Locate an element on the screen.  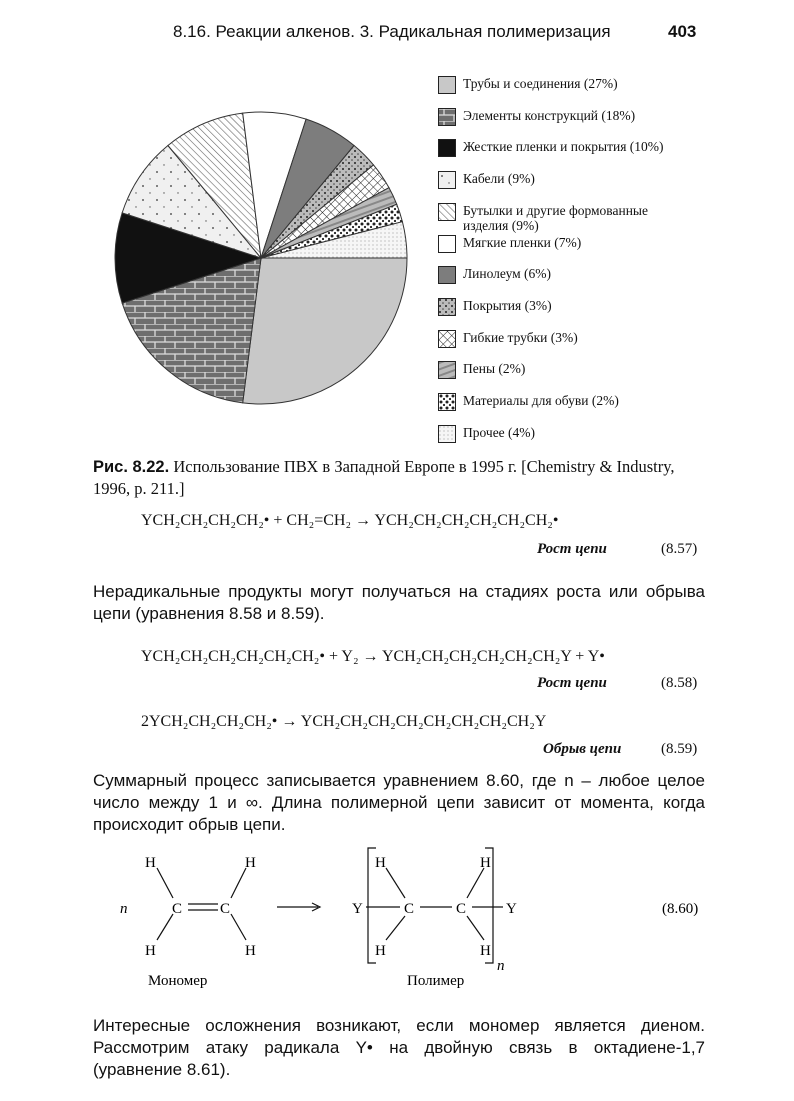
legend-label: Трубы и соединения (27%) is located at coordinates (540, 83).